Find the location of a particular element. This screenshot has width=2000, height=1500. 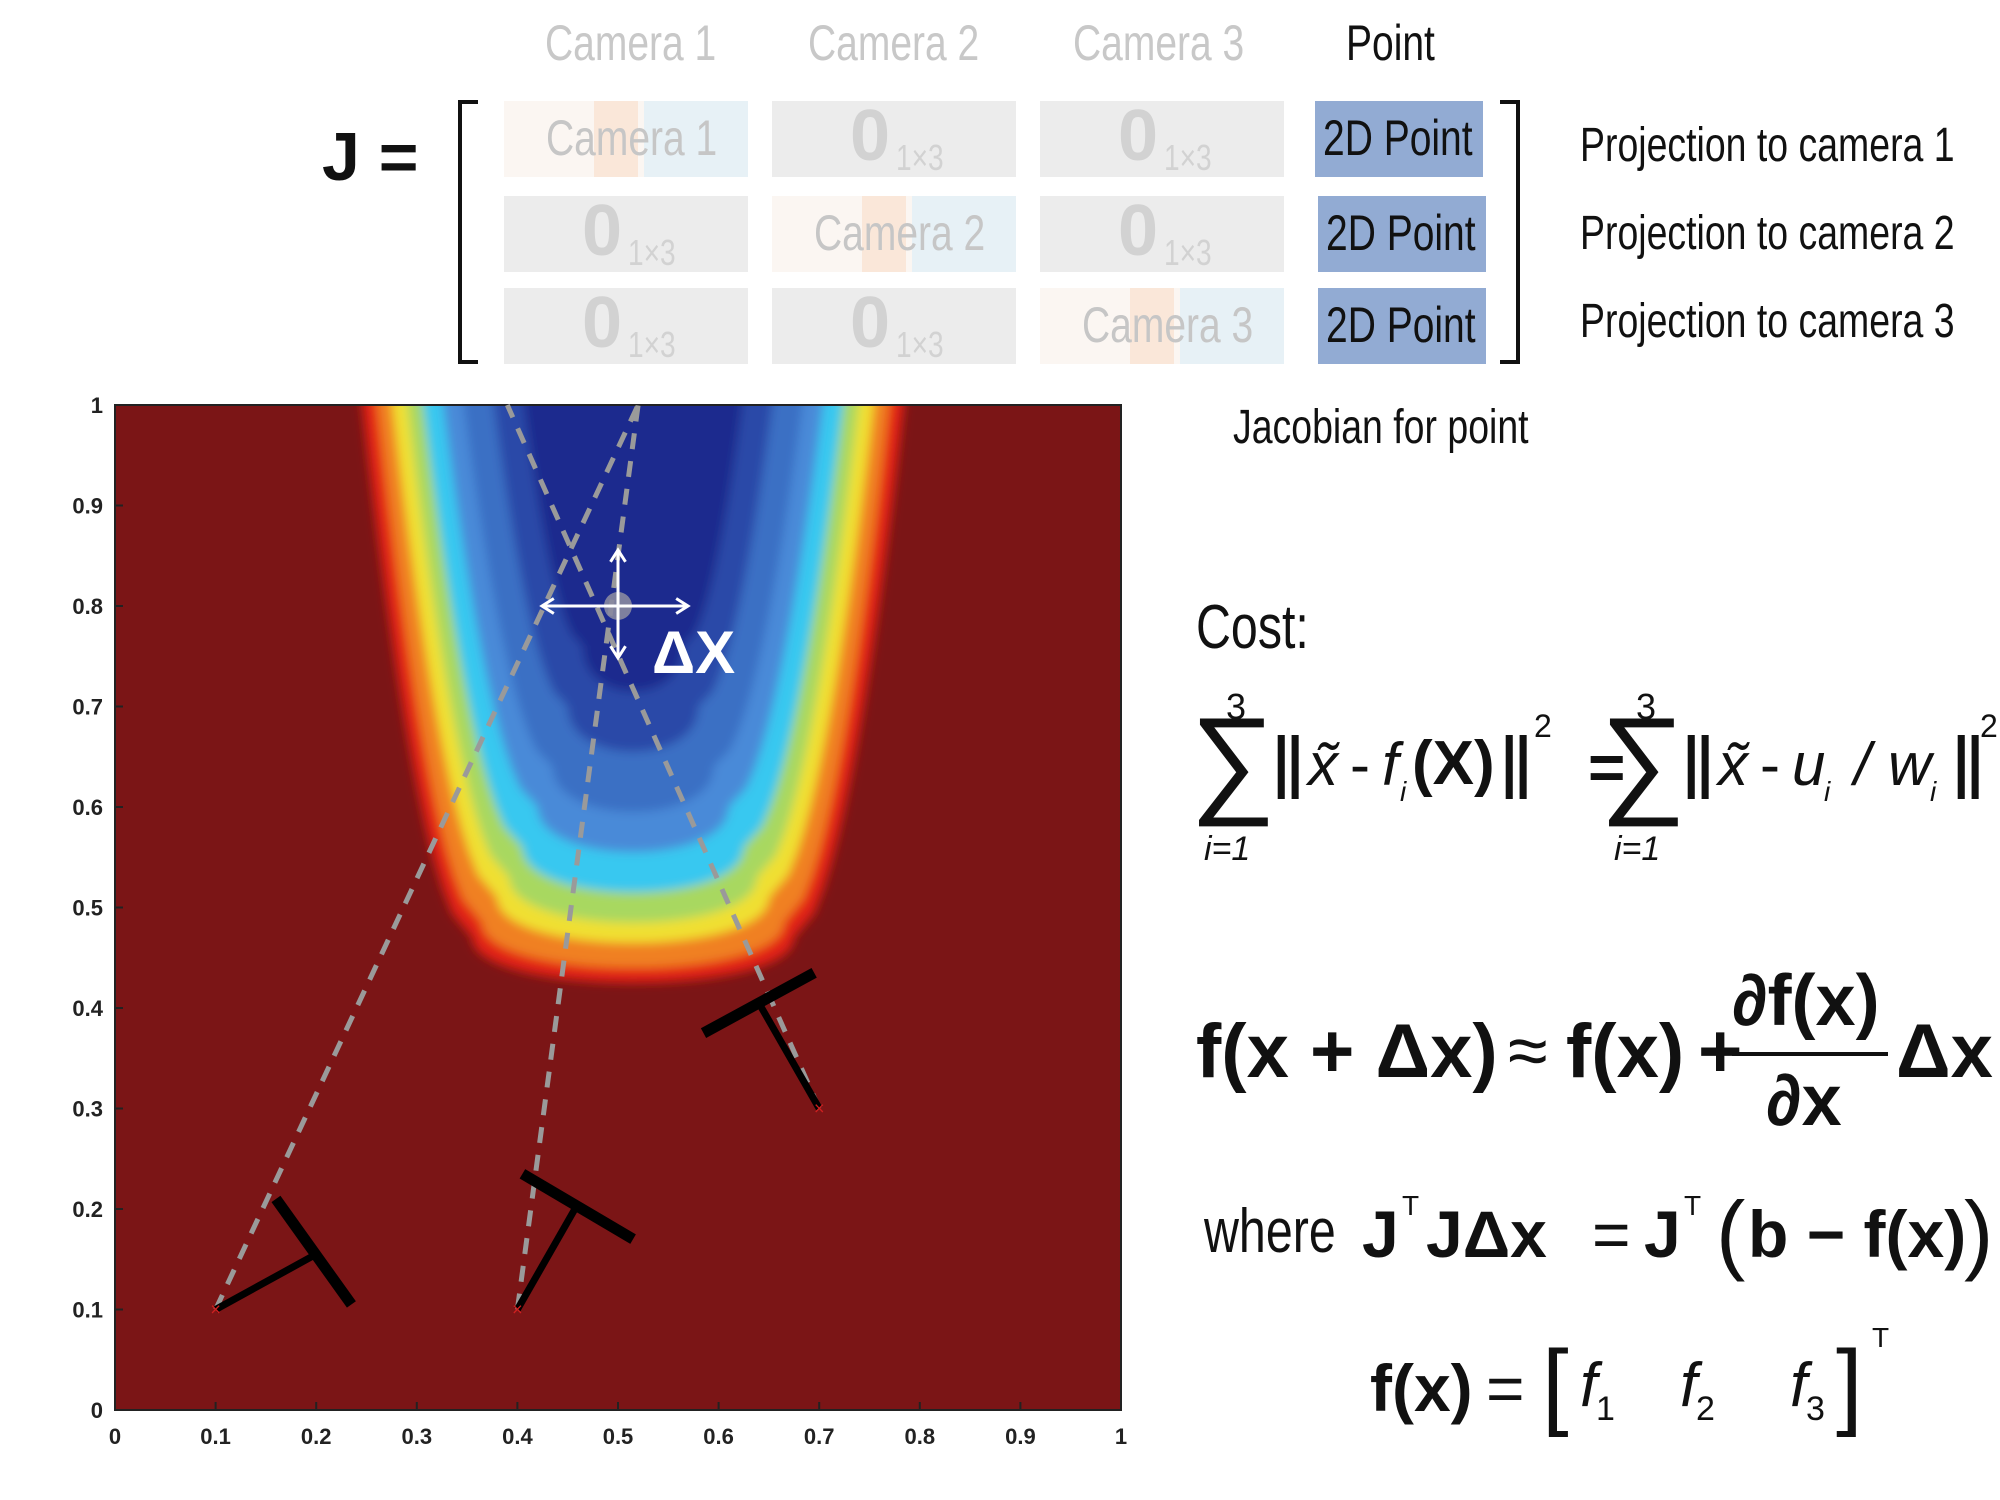

x-tick-label: 1 is located at coordinates (1121, 1436).